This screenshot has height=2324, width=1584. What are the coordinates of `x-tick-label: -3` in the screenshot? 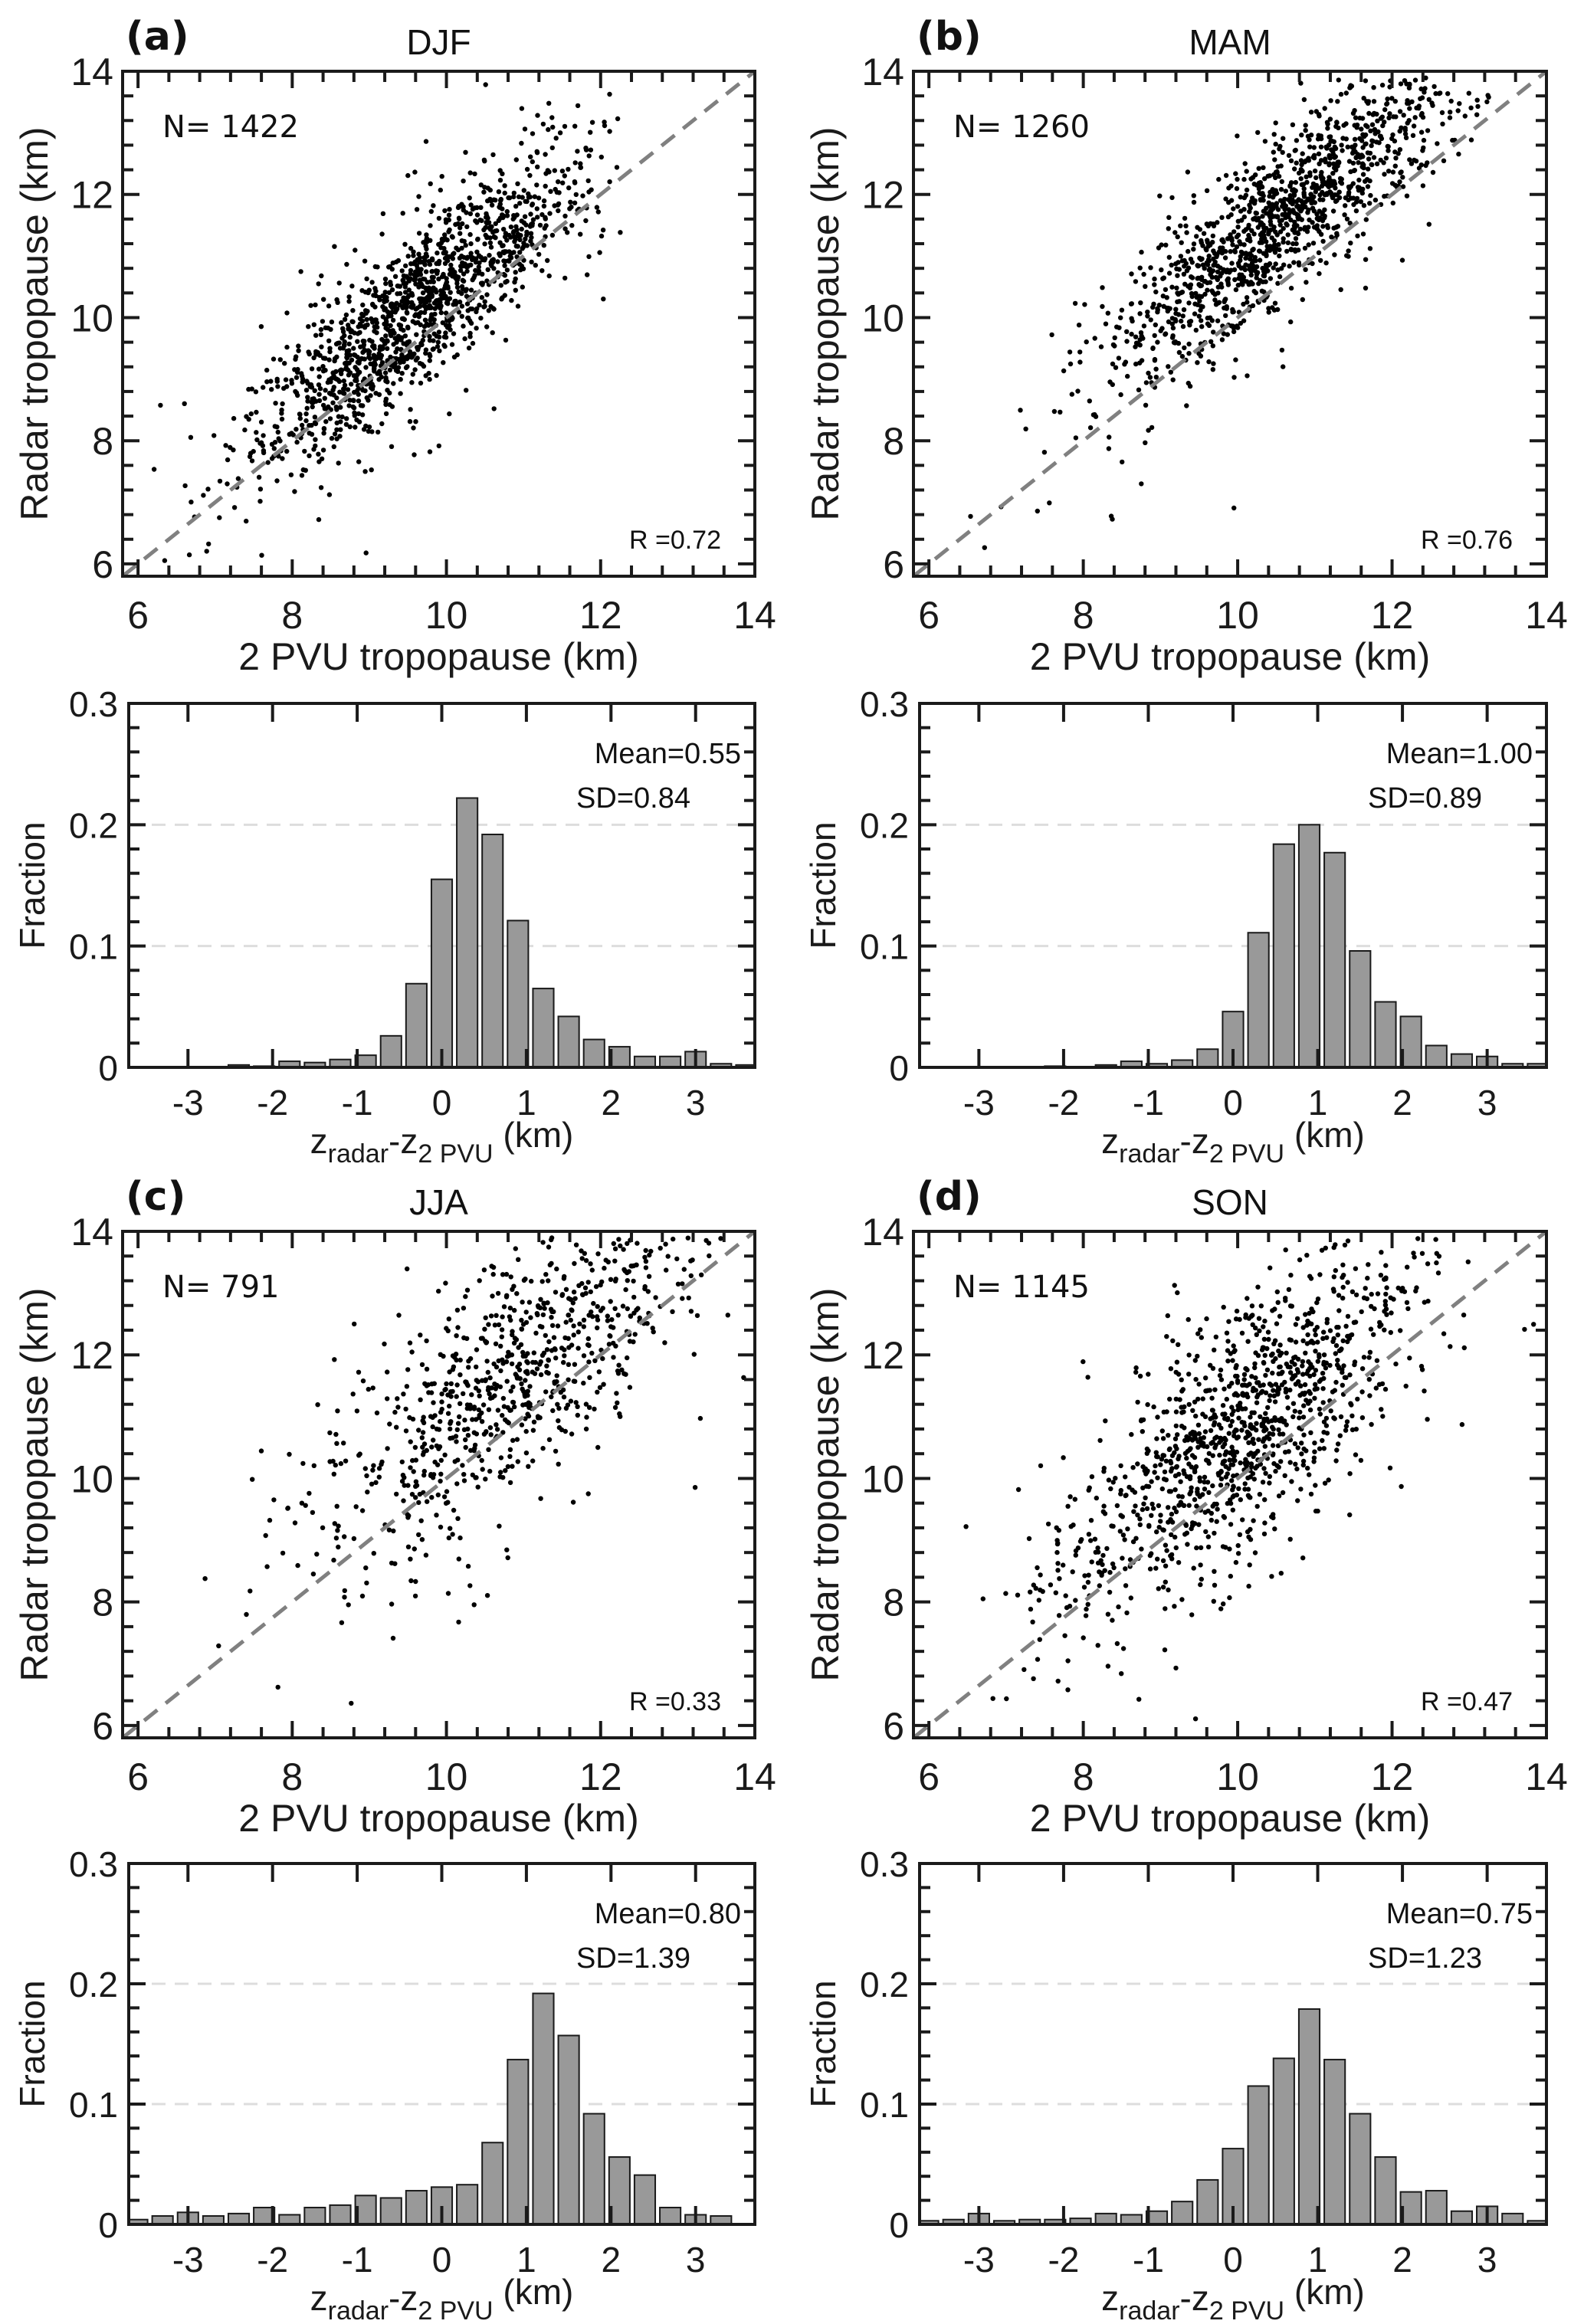 It's located at (188, 1103).